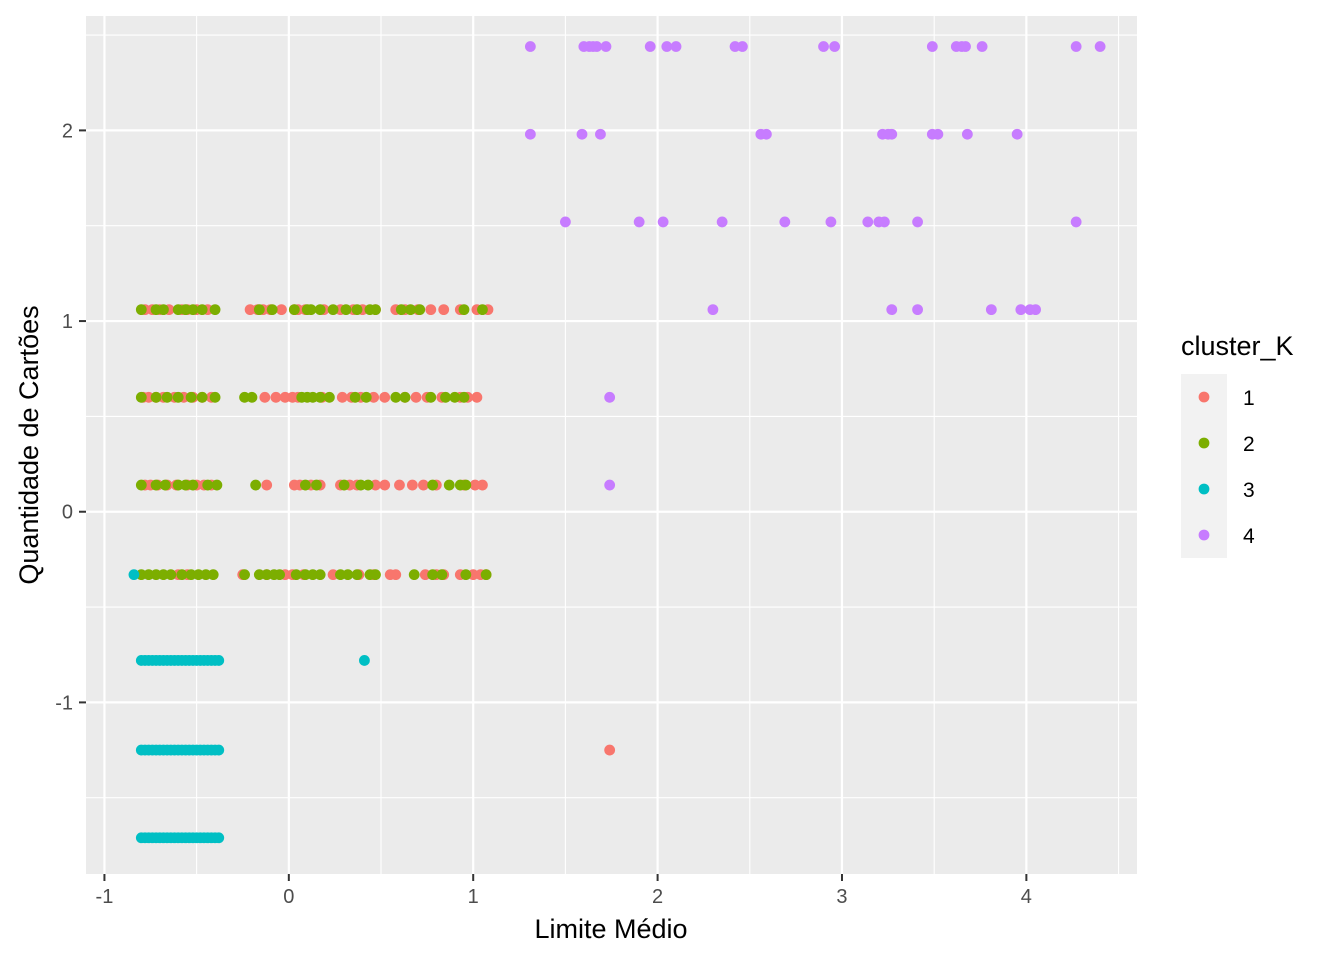  Describe the element at coordinates (67, 131) in the screenshot. I see `y-tick-label: 2` at that location.